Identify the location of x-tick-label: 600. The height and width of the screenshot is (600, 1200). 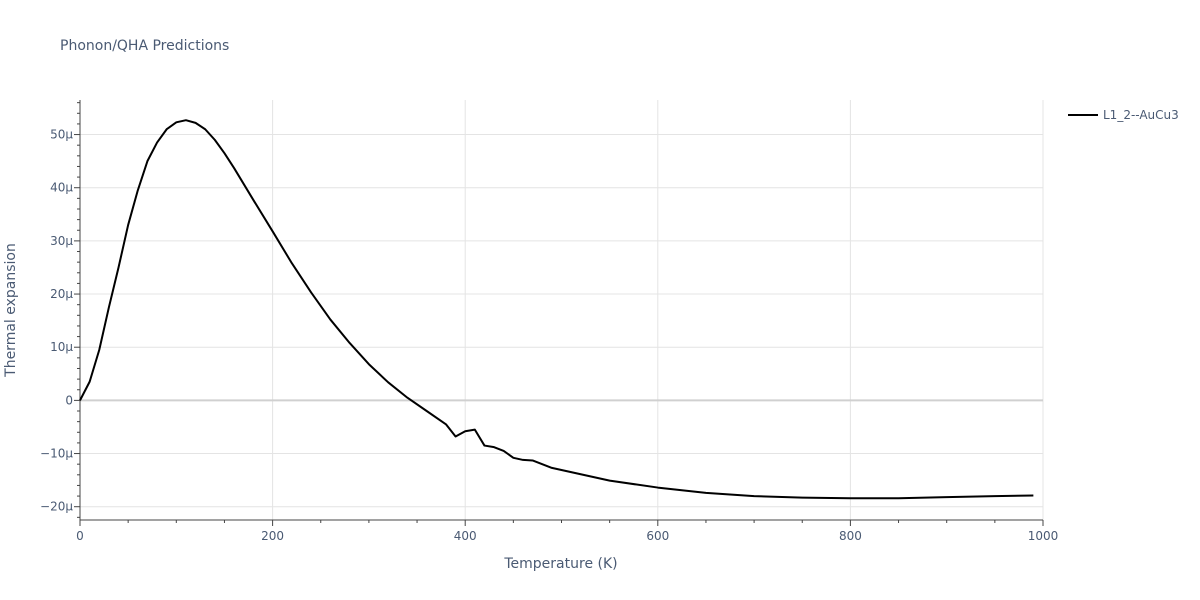
(657, 536).